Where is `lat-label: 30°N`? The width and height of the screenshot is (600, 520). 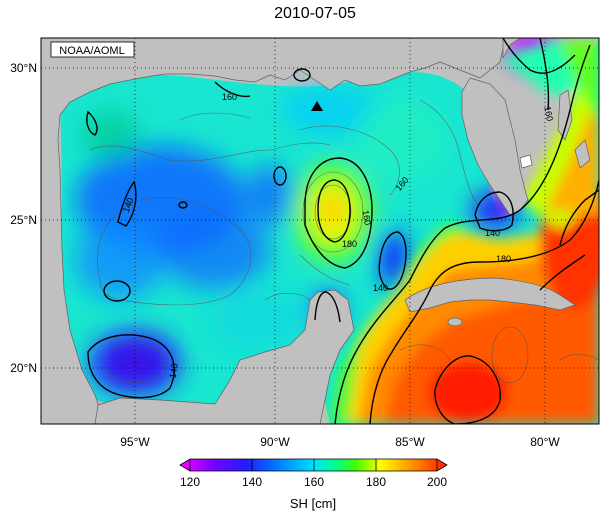 lat-label: 30°N is located at coordinates (23, 68).